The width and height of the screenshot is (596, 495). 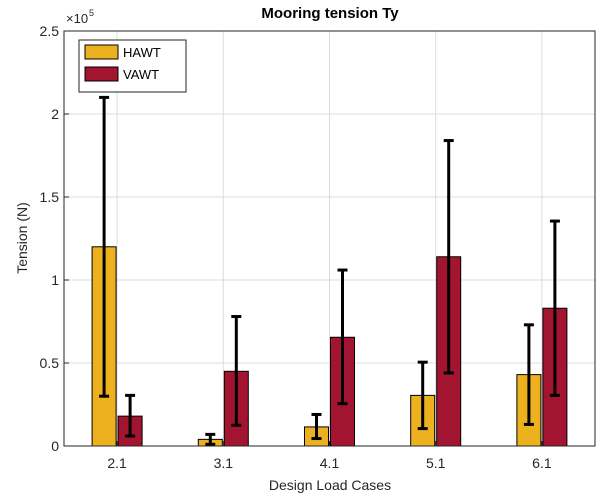 What do you see at coordinates (77, 18) in the screenshot?
I see `exponent-base: ×10` at bounding box center [77, 18].